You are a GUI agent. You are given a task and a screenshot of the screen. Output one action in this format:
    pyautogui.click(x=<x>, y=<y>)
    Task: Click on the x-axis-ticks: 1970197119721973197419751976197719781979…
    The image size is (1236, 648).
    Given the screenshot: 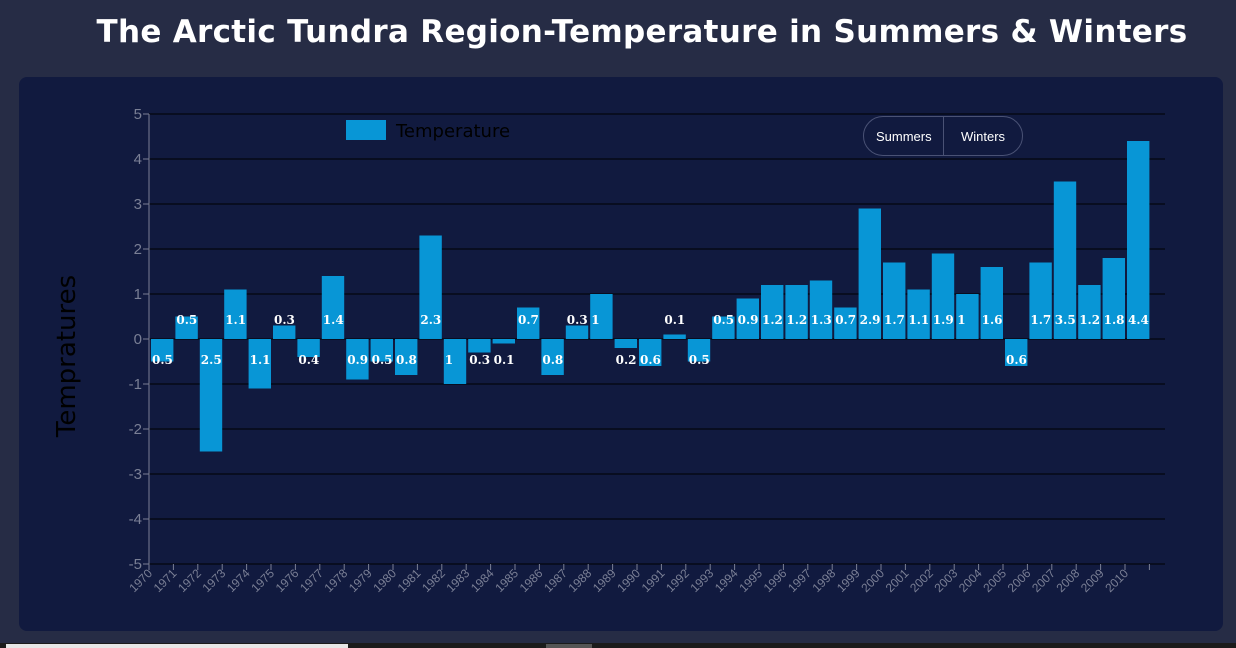 What is the action you would take?
    pyautogui.click(x=638, y=579)
    